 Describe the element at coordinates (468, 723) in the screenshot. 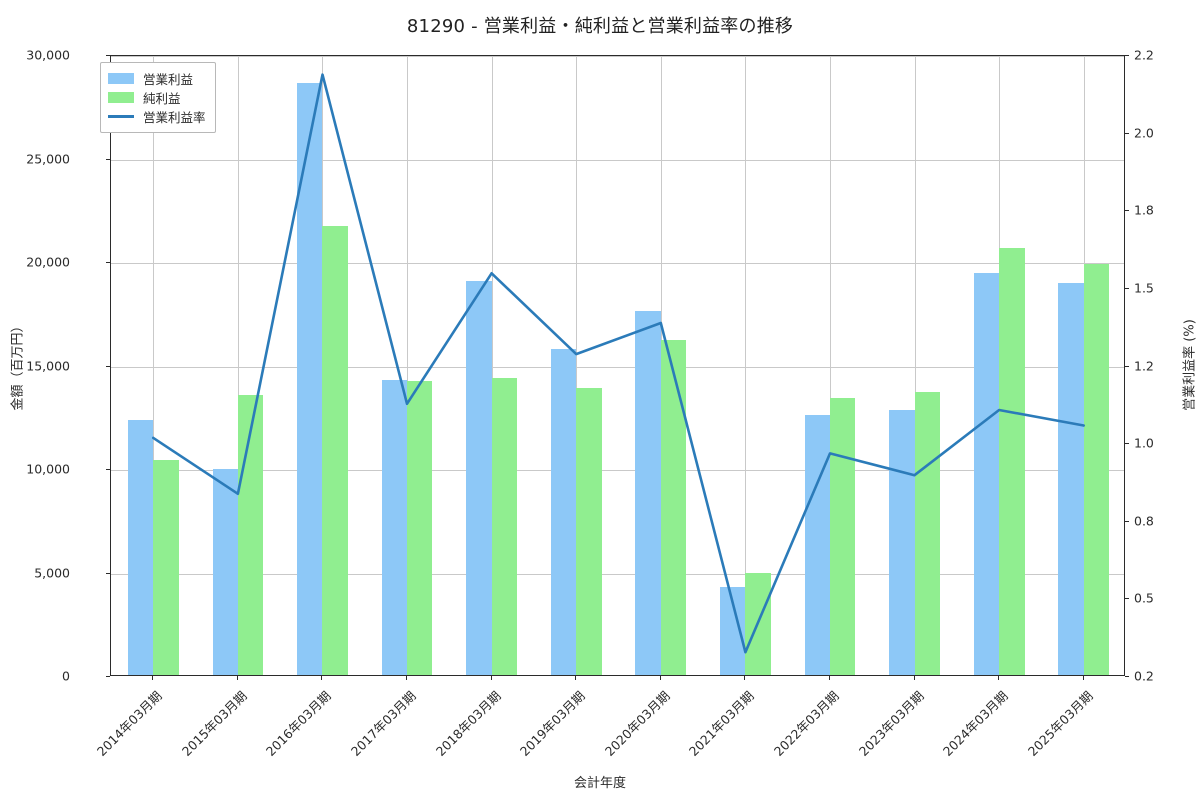

I see `x-axis-tick-label: 2018年03月期` at that location.